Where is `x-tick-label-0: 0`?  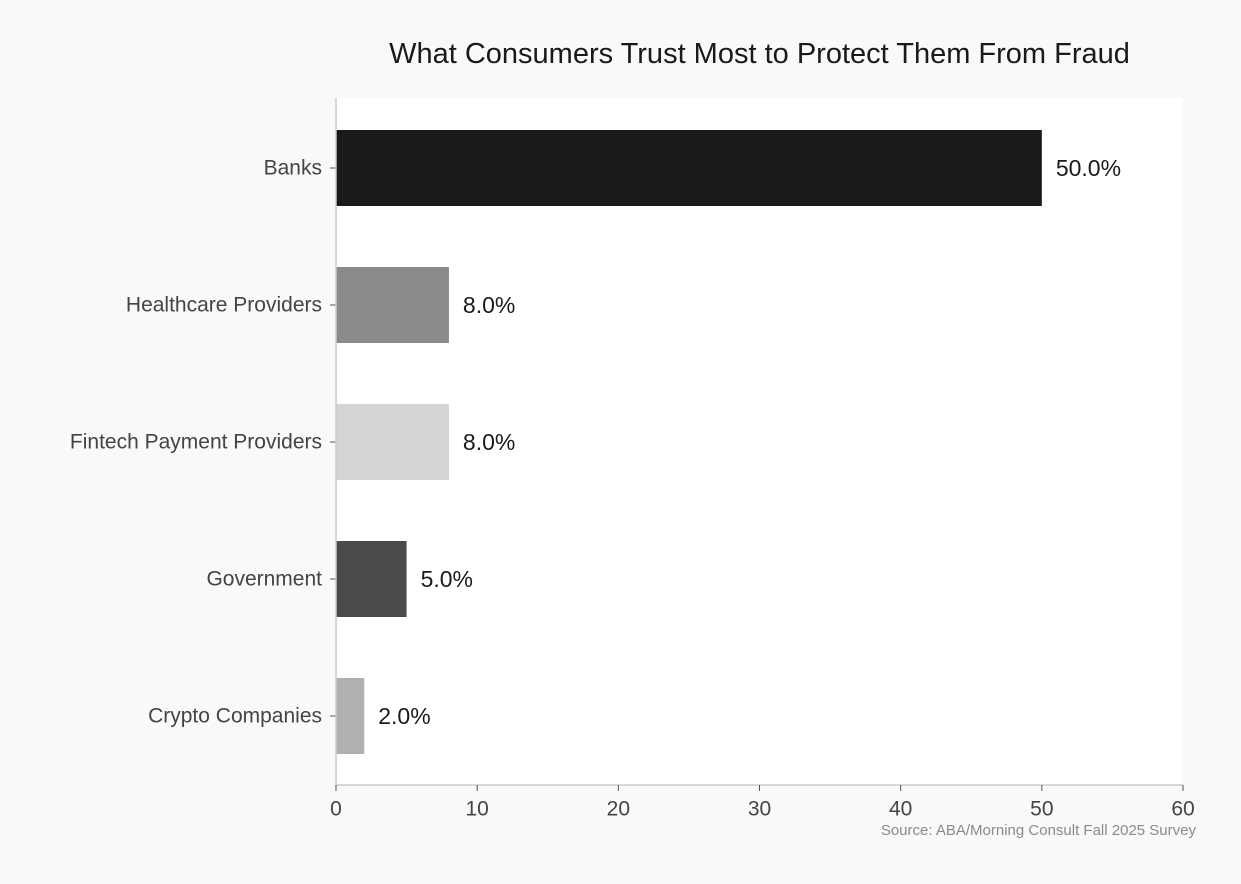 x-tick-label-0: 0 is located at coordinates (336, 809).